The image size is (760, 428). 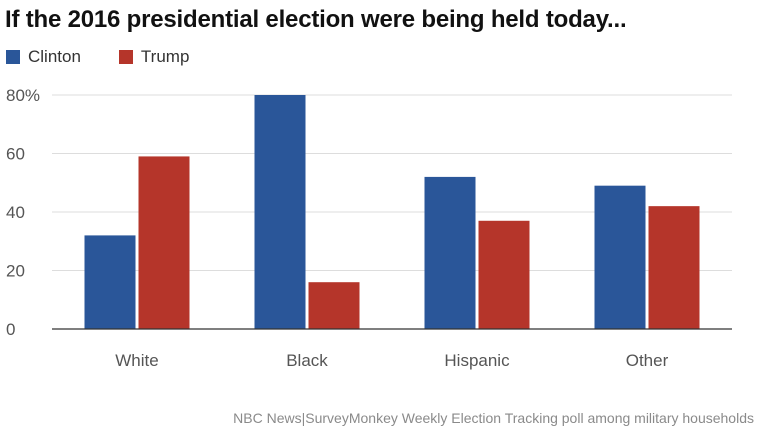 I want to click on legend-label-trump: Trump, so click(x=165, y=56).